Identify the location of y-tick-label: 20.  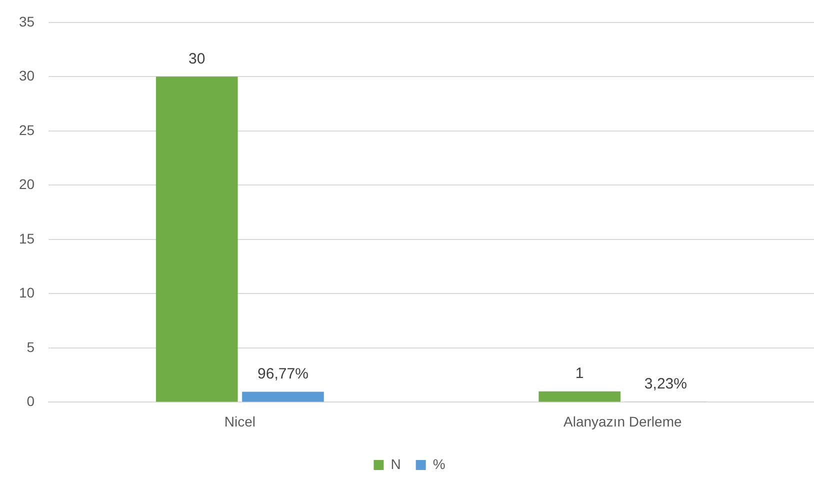
(26, 184).